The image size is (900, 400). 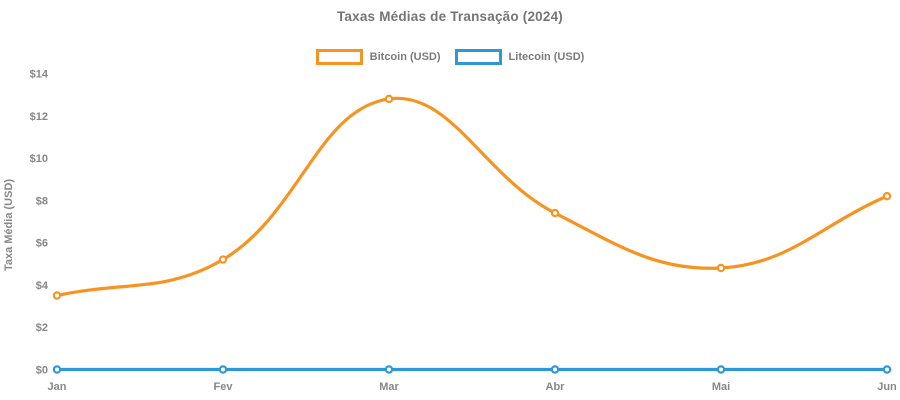 I want to click on y-tick-label-0: $0, so click(x=42, y=371).